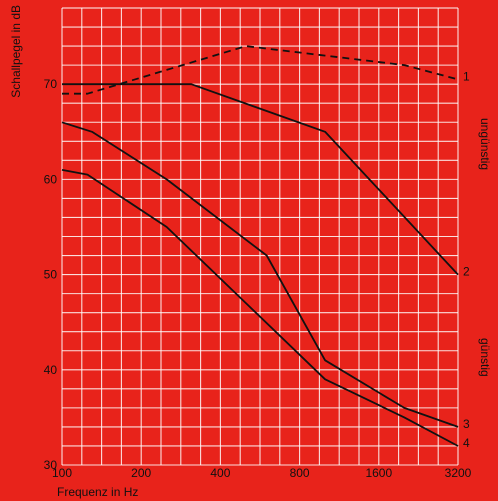  I want to click on series-label-2: 2, so click(466, 272).